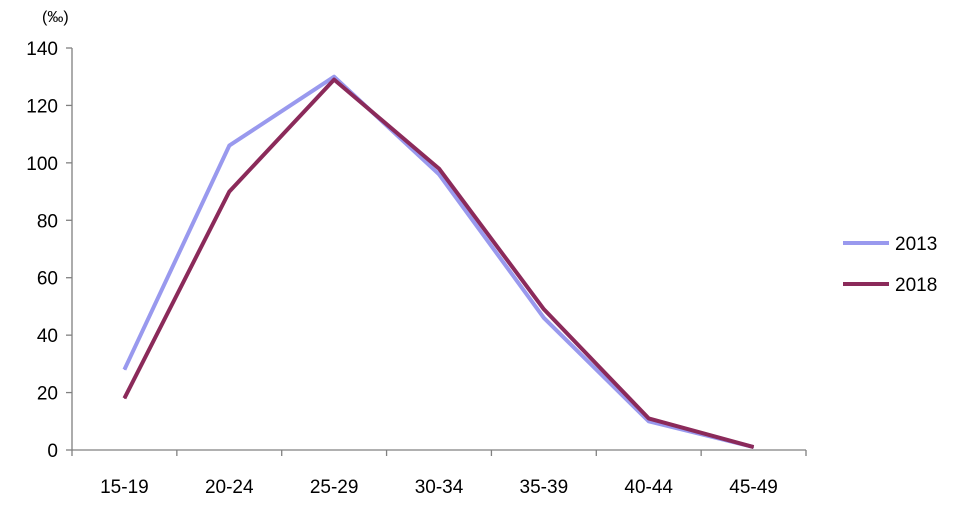 This screenshot has height=510, width=959. I want to click on y-tick-label: 120, so click(42, 106).